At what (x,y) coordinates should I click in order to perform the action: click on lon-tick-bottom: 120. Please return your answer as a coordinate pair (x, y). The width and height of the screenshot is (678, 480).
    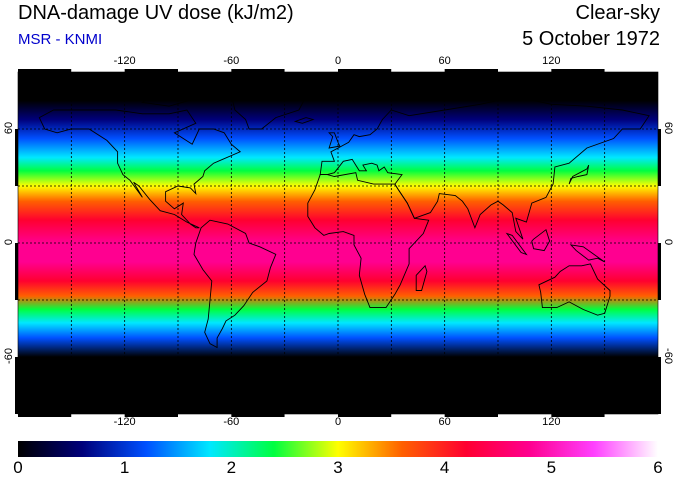
    Looking at the image, I should click on (551, 422).